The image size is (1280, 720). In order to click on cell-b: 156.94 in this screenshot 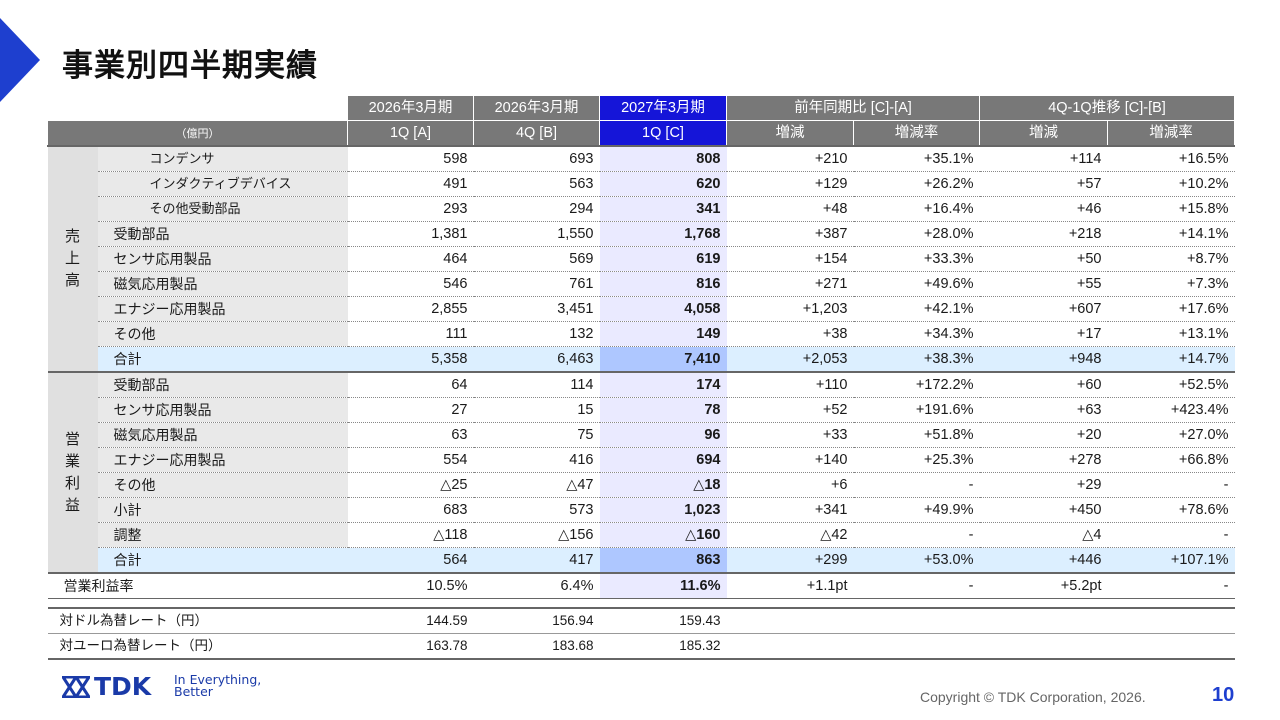, I will do `click(536, 620)`.